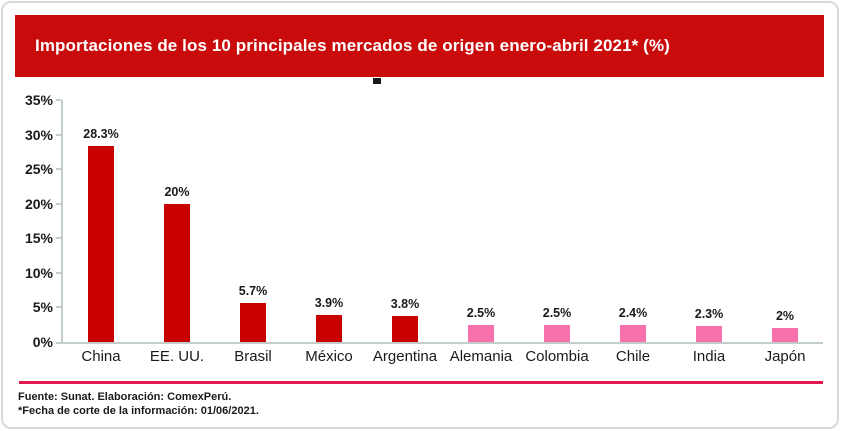 The width and height of the screenshot is (841, 431). I want to click on bar-value-label: 2%, so click(785, 316).